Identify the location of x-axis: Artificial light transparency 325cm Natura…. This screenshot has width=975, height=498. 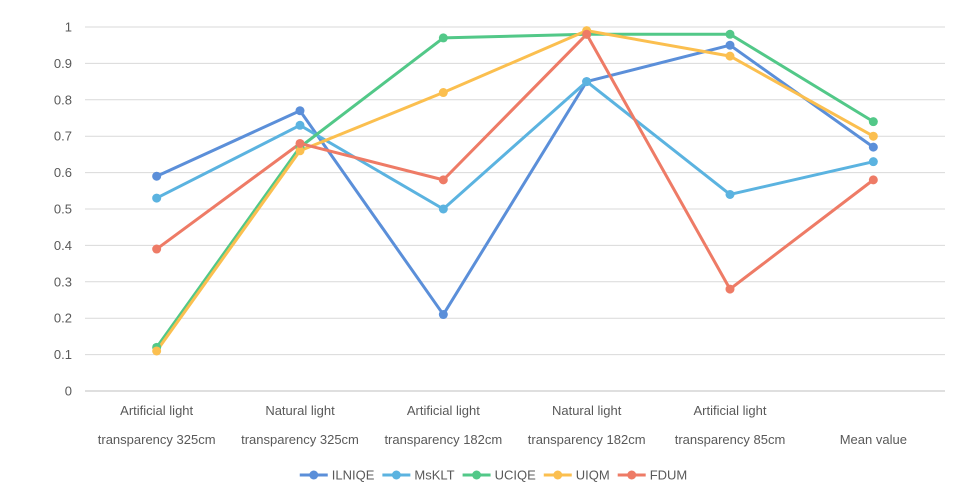
(502, 425).